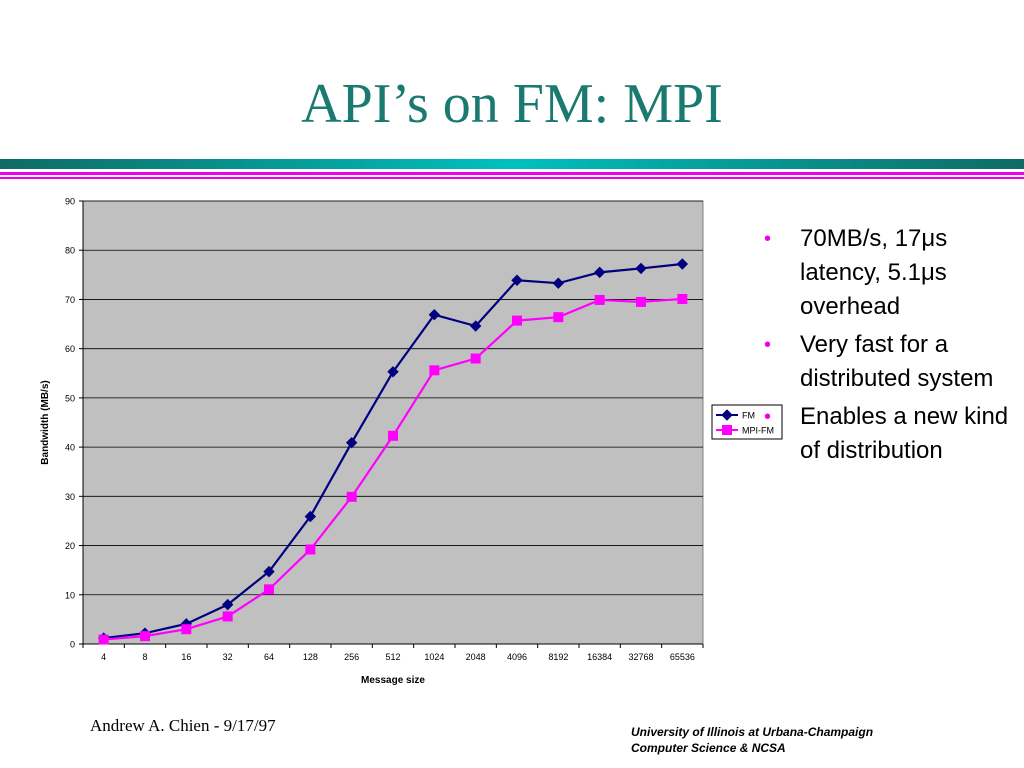 This screenshot has height=768, width=1024. What do you see at coordinates (874, 272) in the screenshot?
I see `bullet-text: 70MB/s, 17μs latency, 5.1μs overhead` at bounding box center [874, 272].